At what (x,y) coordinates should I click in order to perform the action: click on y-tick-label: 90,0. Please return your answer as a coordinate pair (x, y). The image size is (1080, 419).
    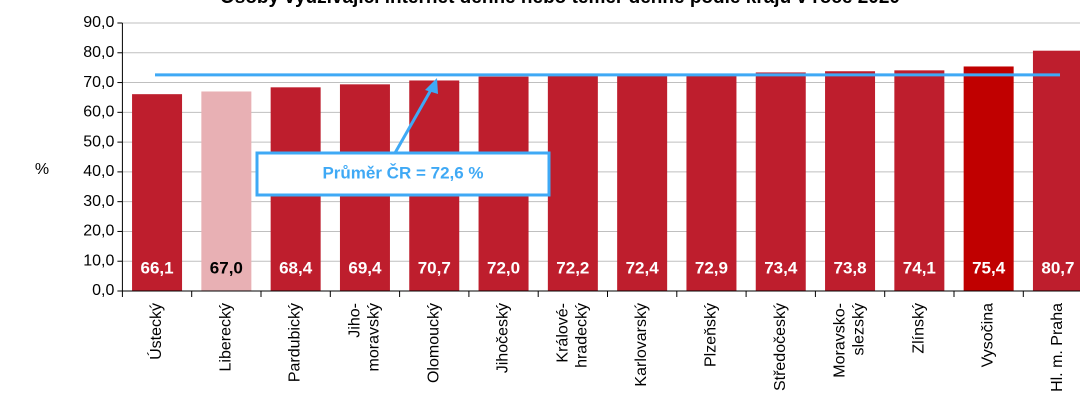
    Looking at the image, I should click on (98, 22).